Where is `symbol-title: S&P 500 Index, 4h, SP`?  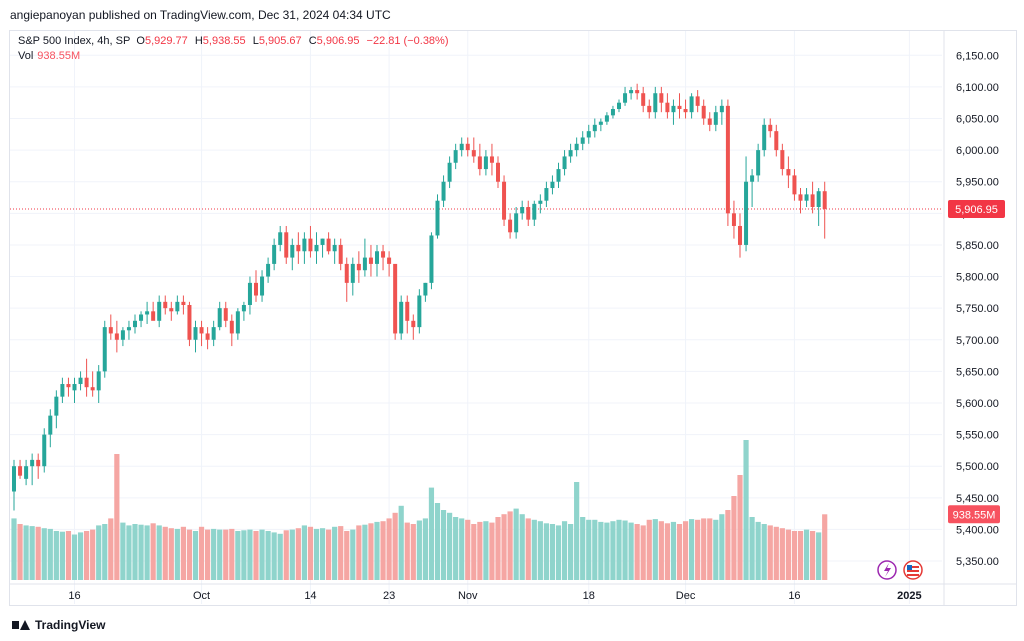 symbol-title: S&P 500 Index, 4h, SP is located at coordinates (74, 41).